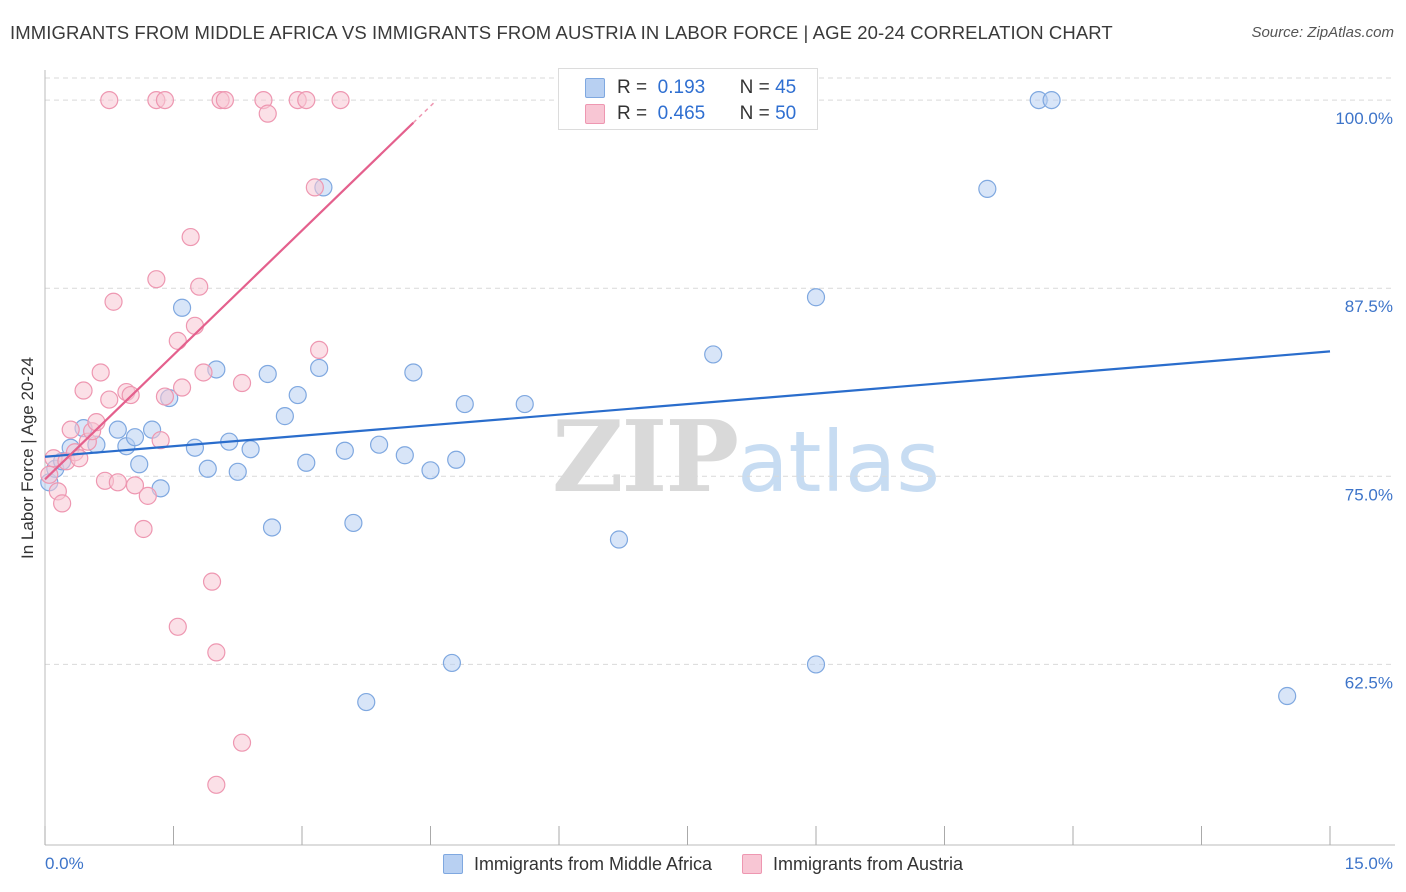 The height and width of the screenshot is (892, 1406). I want to click on n-value: 45, so click(786, 87).